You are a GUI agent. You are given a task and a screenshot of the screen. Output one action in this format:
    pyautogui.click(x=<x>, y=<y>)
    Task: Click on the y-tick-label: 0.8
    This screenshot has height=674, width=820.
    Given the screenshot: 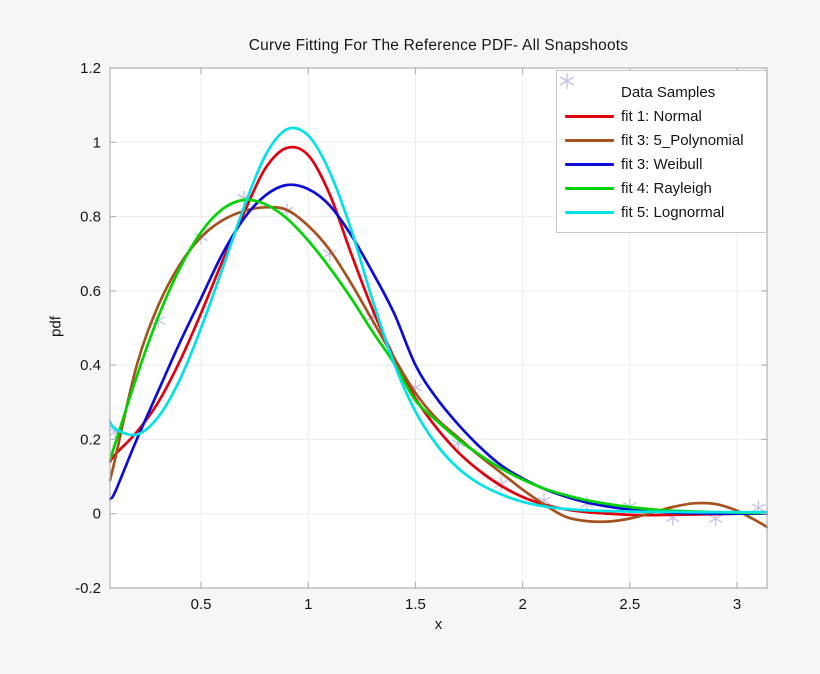 What is the action you would take?
    pyautogui.click(x=90, y=217)
    